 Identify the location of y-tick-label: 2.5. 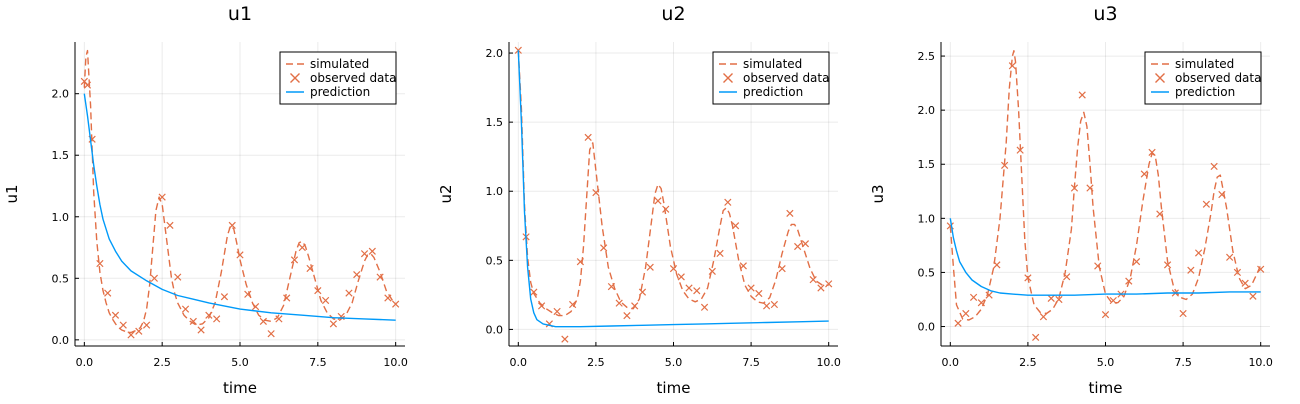
(927, 56).